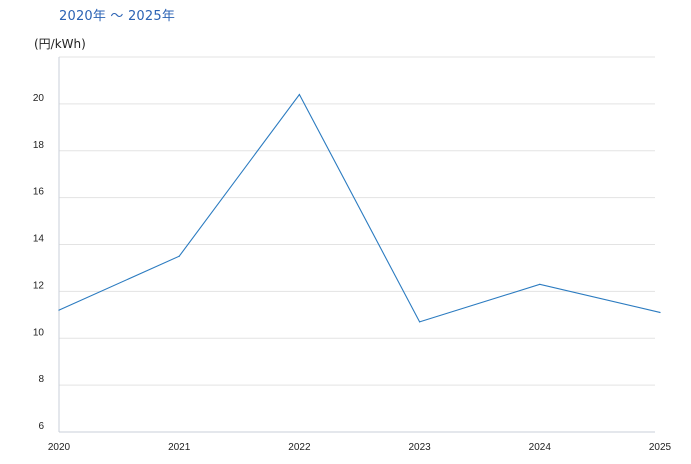  Describe the element at coordinates (39, 192) in the screenshot. I see `y-tick-label: 16` at that location.